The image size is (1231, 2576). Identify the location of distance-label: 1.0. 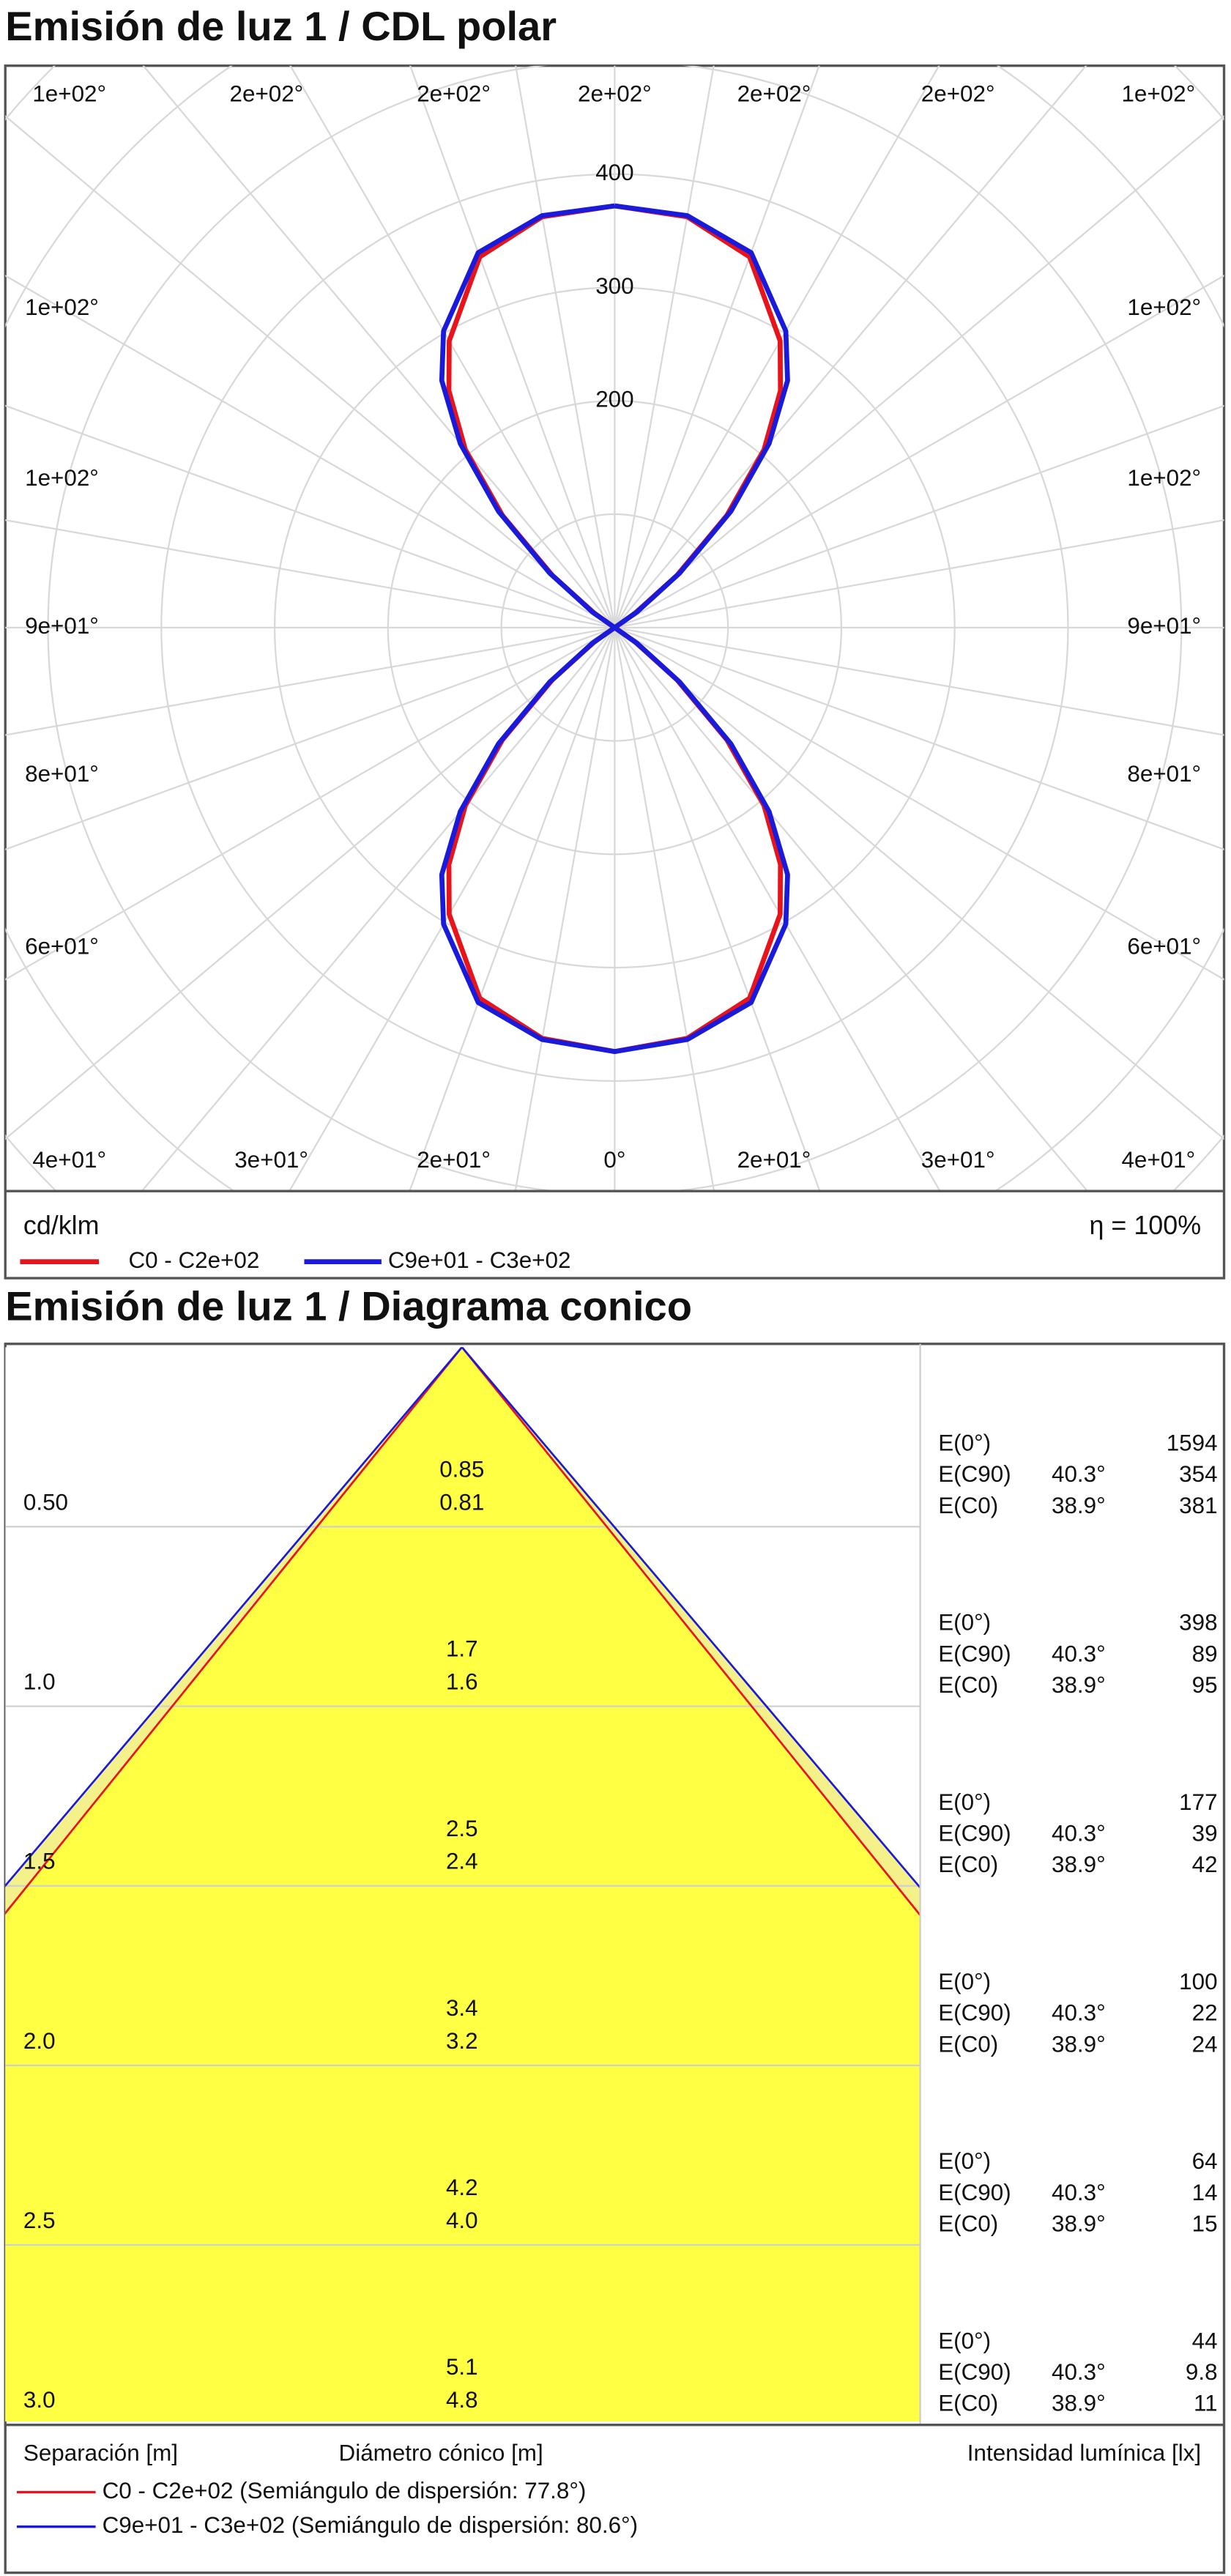
(39, 1681).